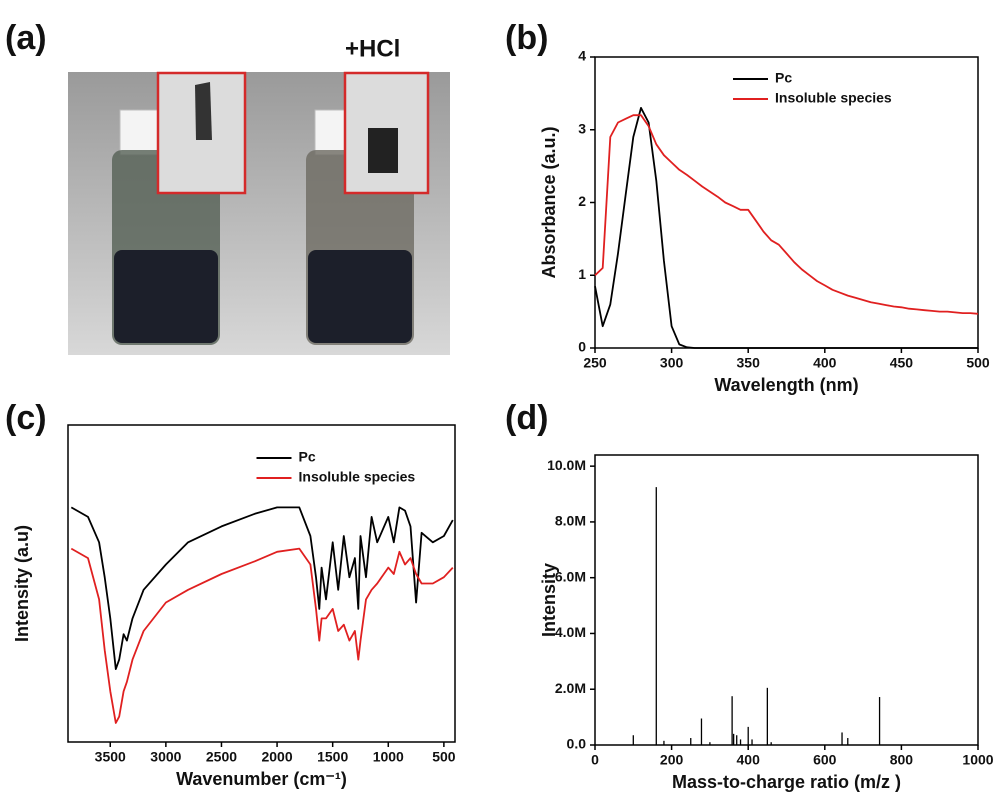 This screenshot has width=1000, height=800. I want to click on y-tick-label: 1, so click(582, 274).